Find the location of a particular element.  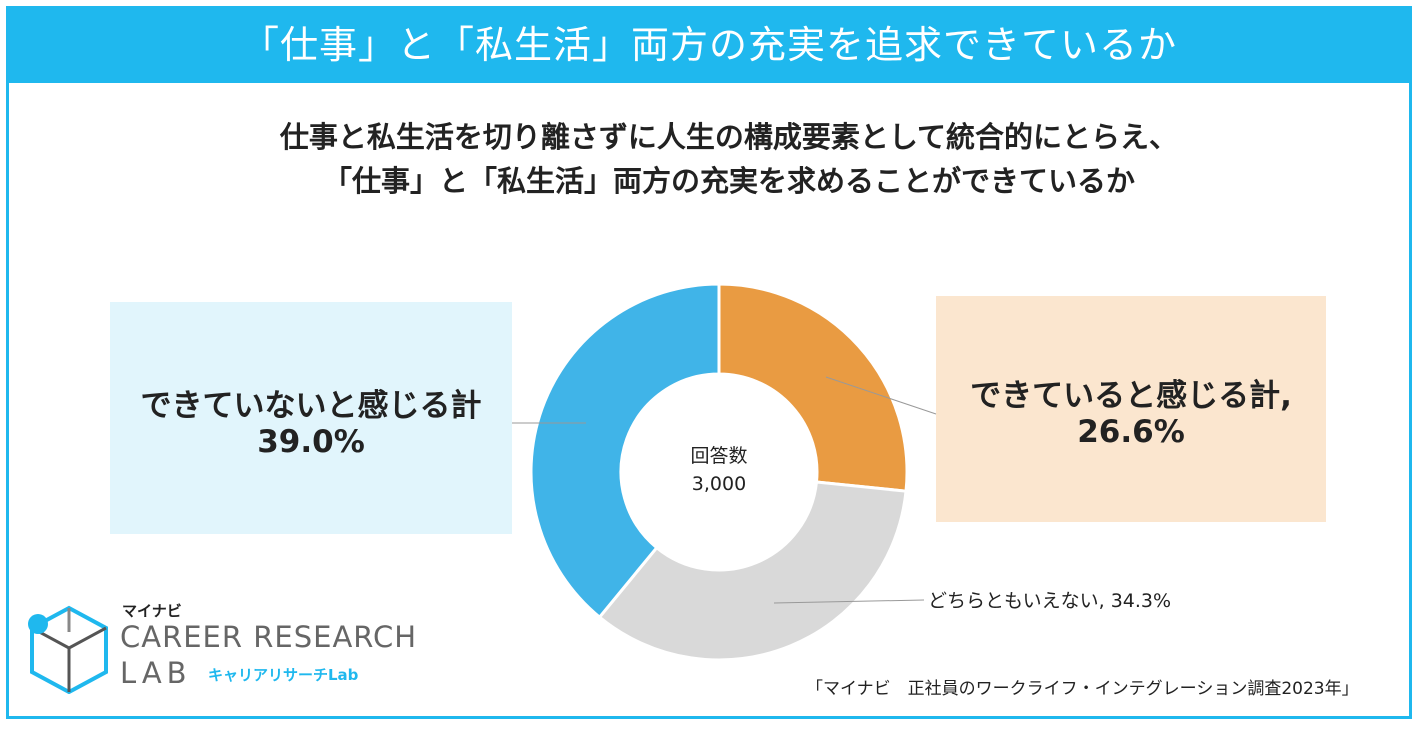

slice-label-not-achieved: できていないと感じる計 is located at coordinates (311, 406).